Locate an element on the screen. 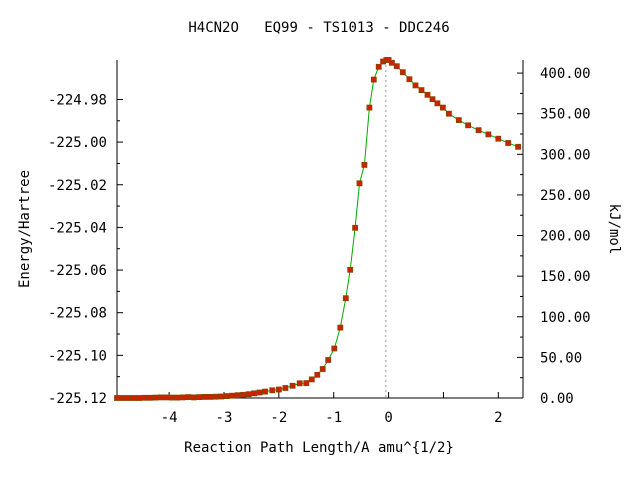 The image size is (640, 480). y-tick-label: -224.98 is located at coordinates (77, 100).